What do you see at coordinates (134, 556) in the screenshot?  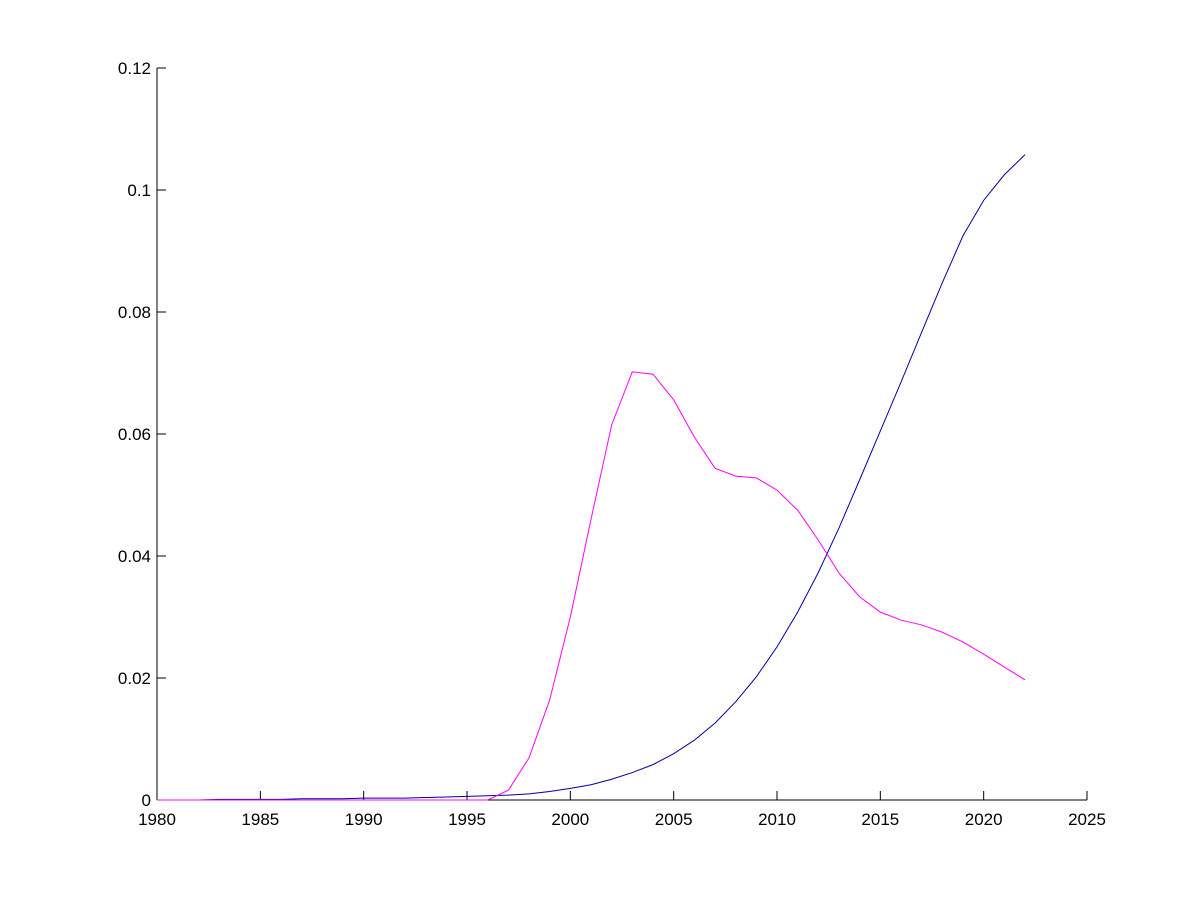 I see `y-tick-label: 0.04` at bounding box center [134, 556].